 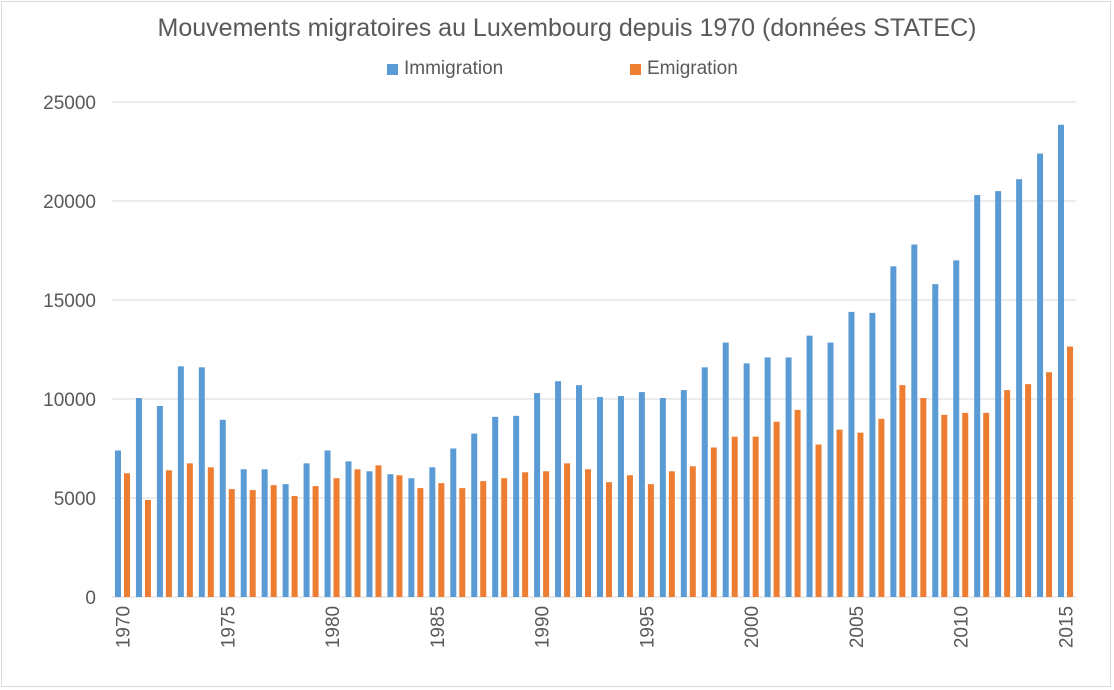 What do you see at coordinates (252, 543) in the screenshot?
I see `bar-emigration-1976` at bounding box center [252, 543].